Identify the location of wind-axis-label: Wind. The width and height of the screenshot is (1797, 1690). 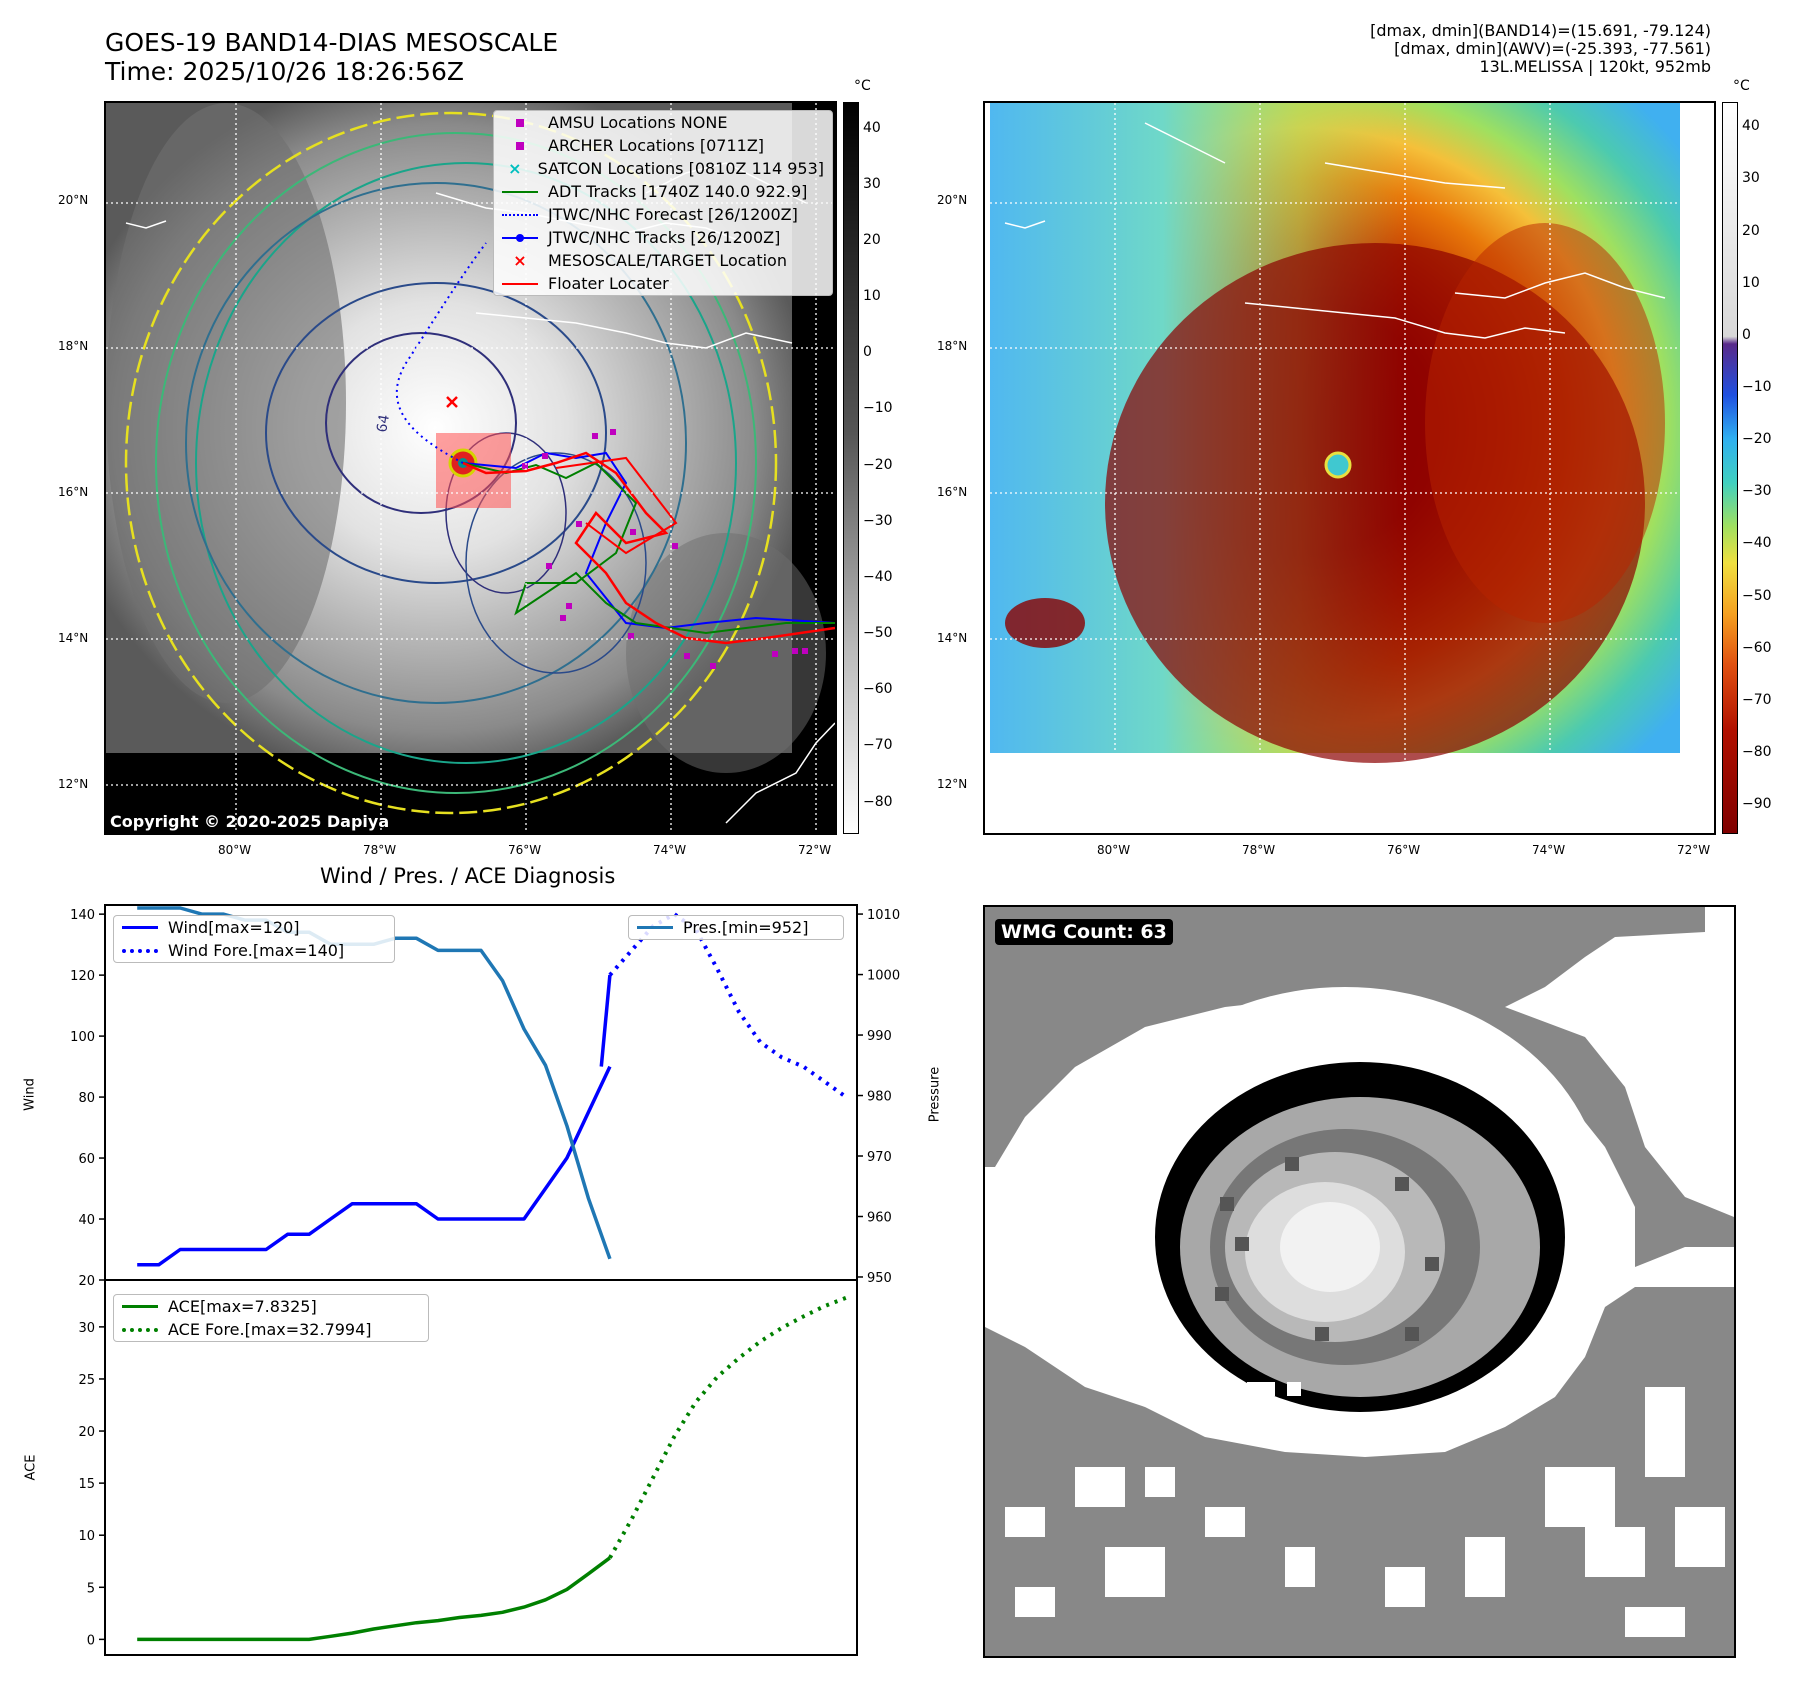
(30, 1094).